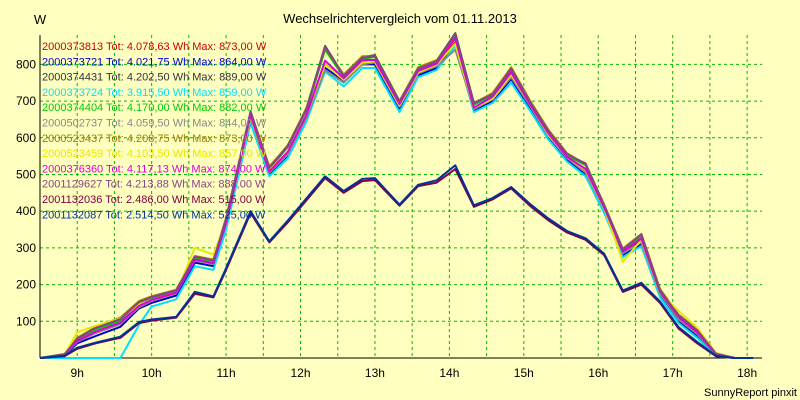  What do you see at coordinates (300, 373) in the screenshot?
I see `x-tick-label: 12h` at bounding box center [300, 373].